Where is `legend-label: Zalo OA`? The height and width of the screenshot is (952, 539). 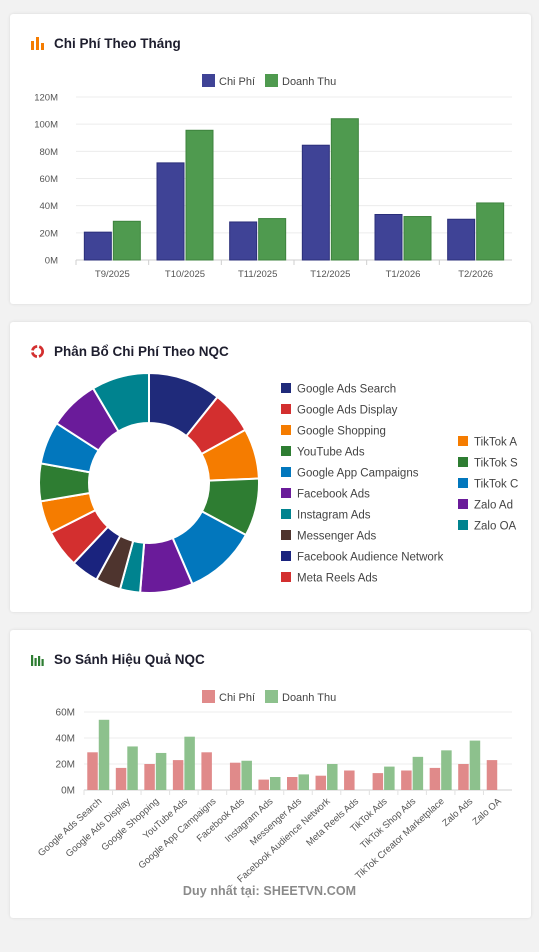 legend-label: Zalo OA is located at coordinates (495, 527).